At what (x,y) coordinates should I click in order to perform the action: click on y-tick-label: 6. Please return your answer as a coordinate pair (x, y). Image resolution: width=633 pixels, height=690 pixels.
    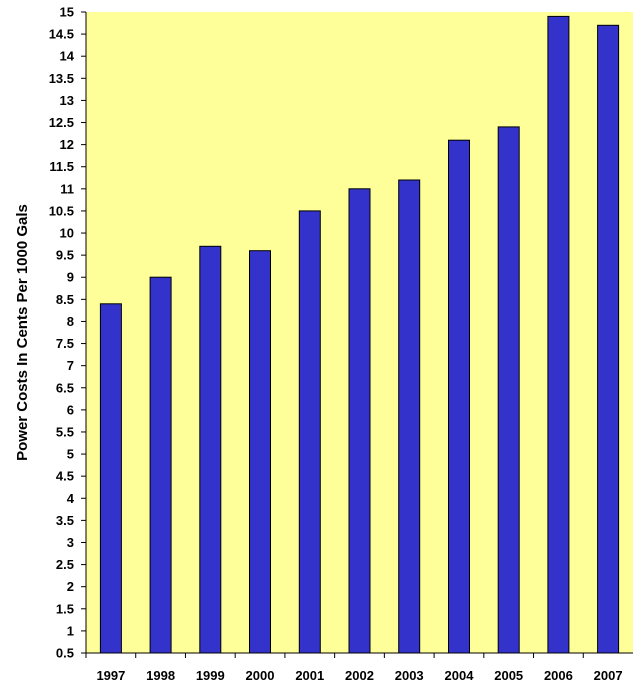
    Looking at the image, I should click on (70, 409).